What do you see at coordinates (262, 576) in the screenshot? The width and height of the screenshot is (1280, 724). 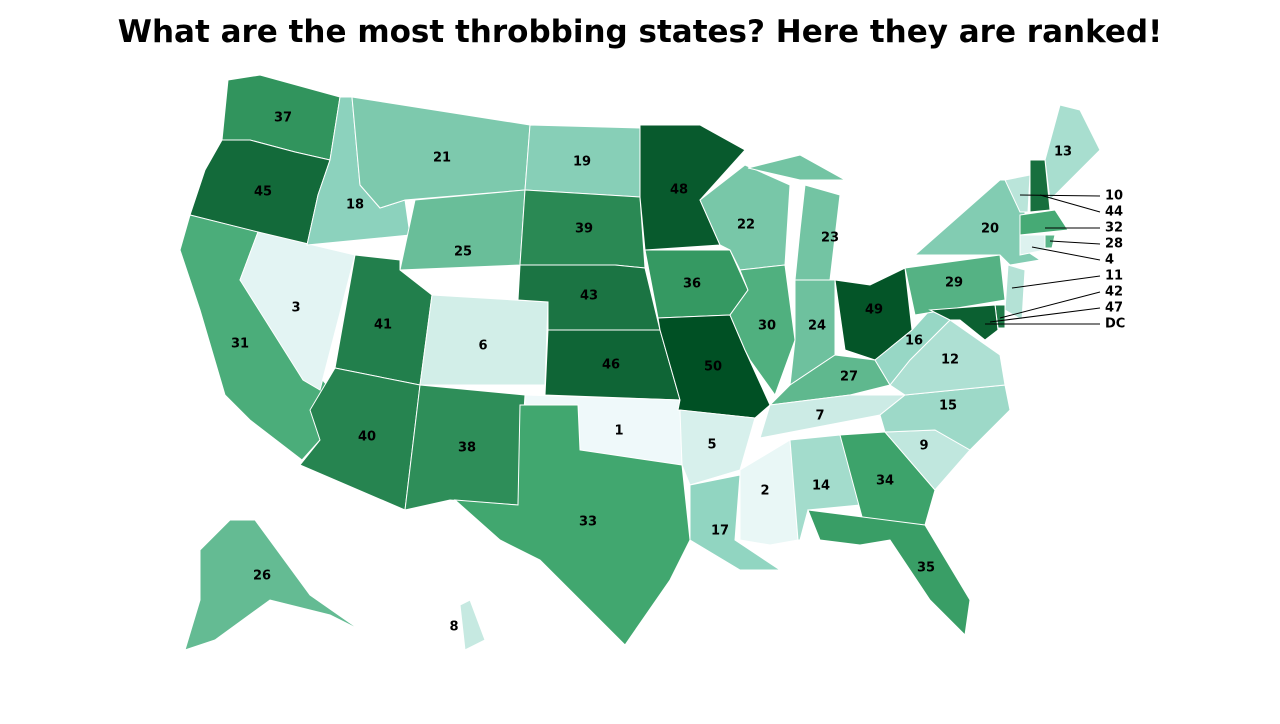 I see `state-label: 26` at bounding box center [262, 576].